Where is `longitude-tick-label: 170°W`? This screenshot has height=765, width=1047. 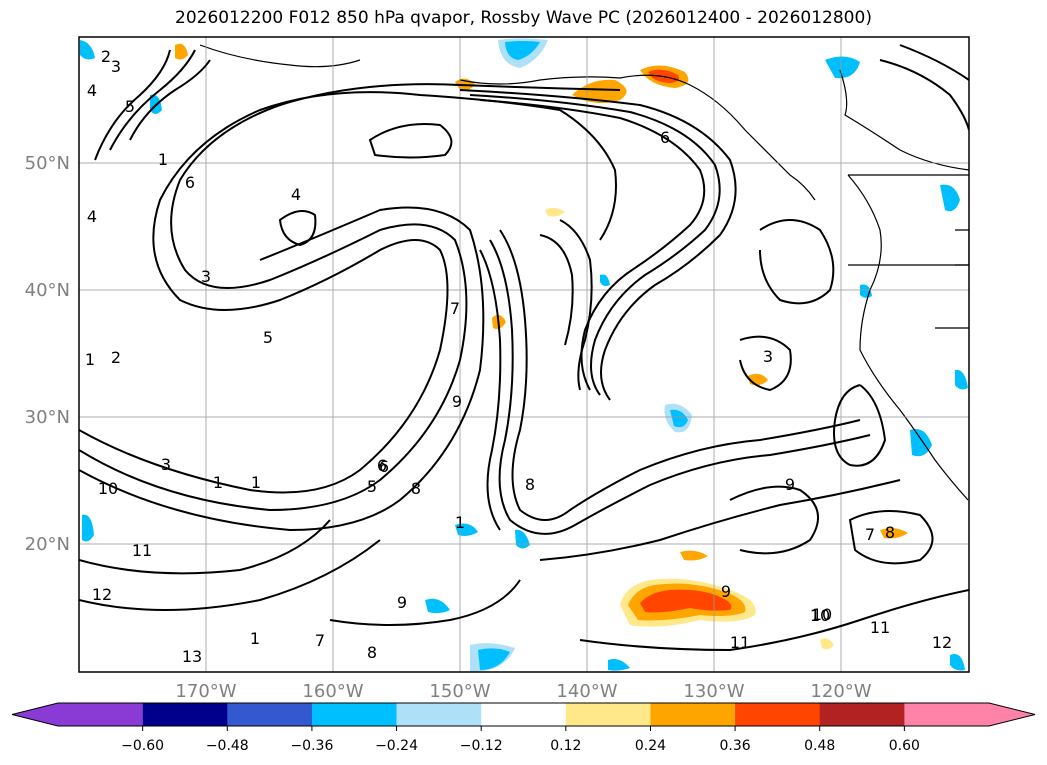
longitude-tick-label: 170°W is located at coordinates (205, 691).